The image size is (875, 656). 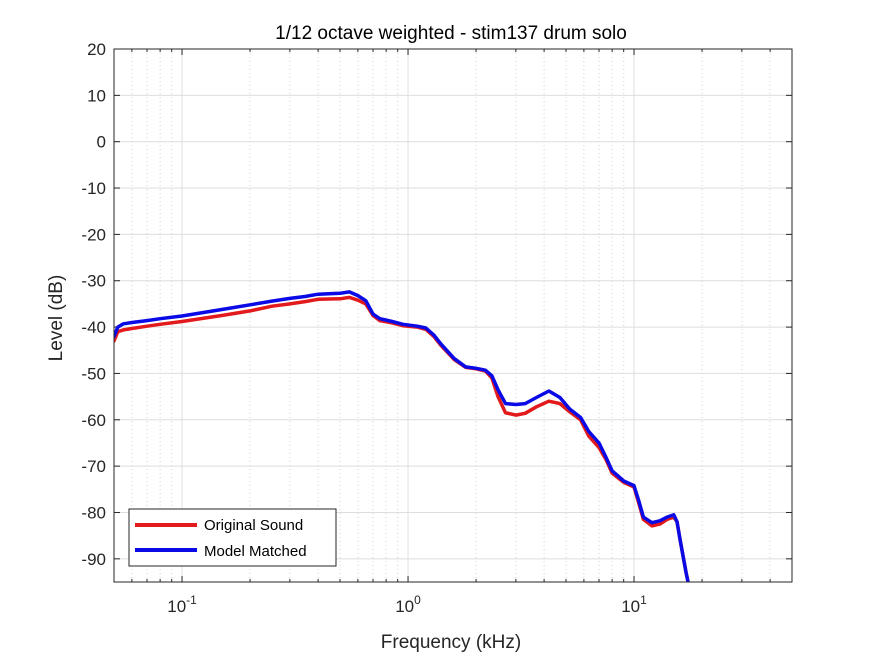 I want to click on legend-label-model-matched: Model Matched, so click(x=255, y=551).